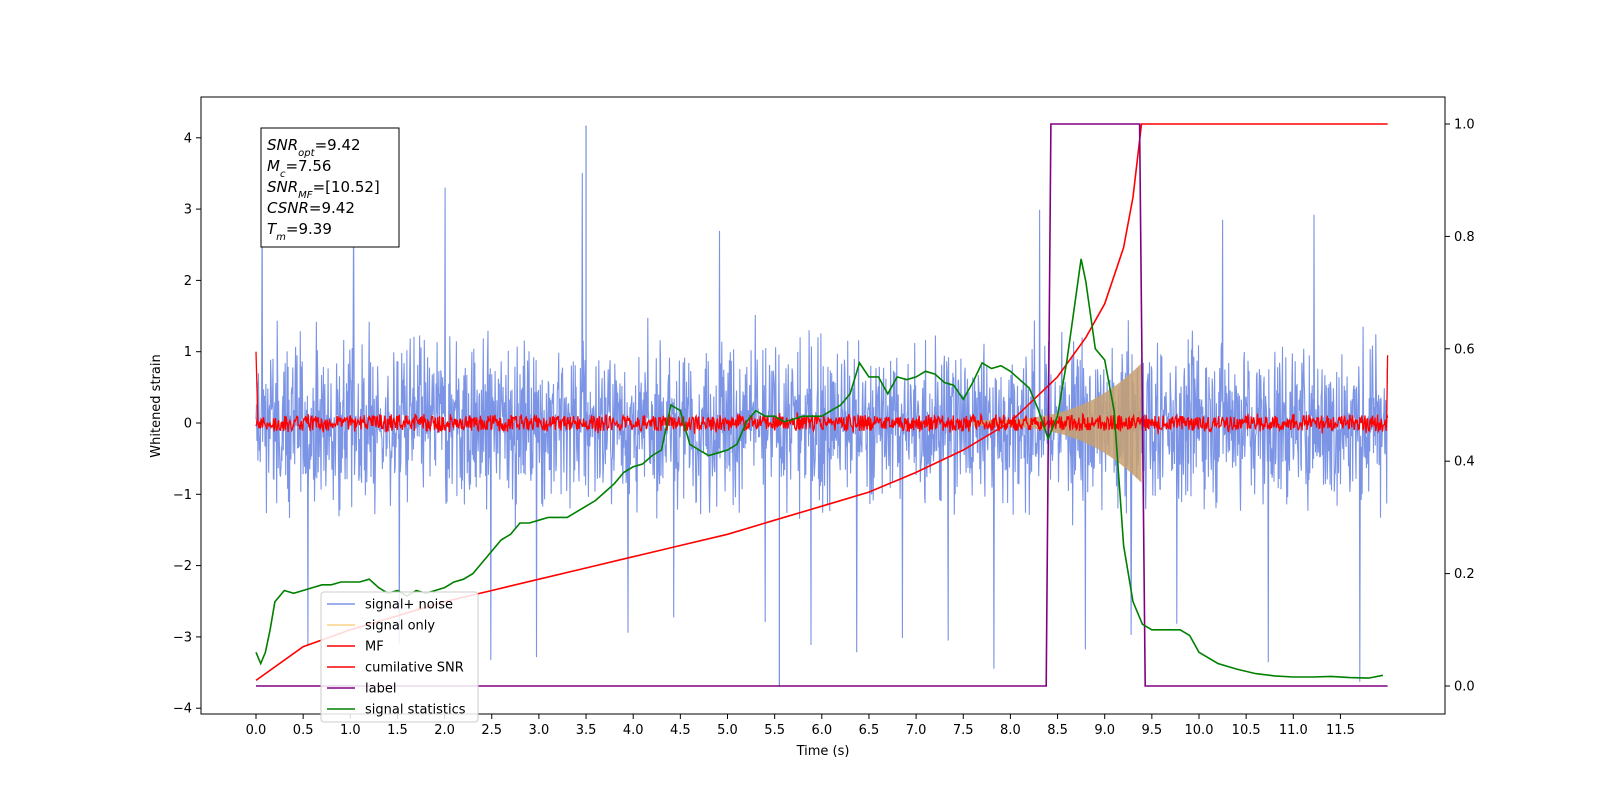  Describe the element at coordinates (586, 730) in the screenshot. I see `x-tick-label: 3.5` at that location.